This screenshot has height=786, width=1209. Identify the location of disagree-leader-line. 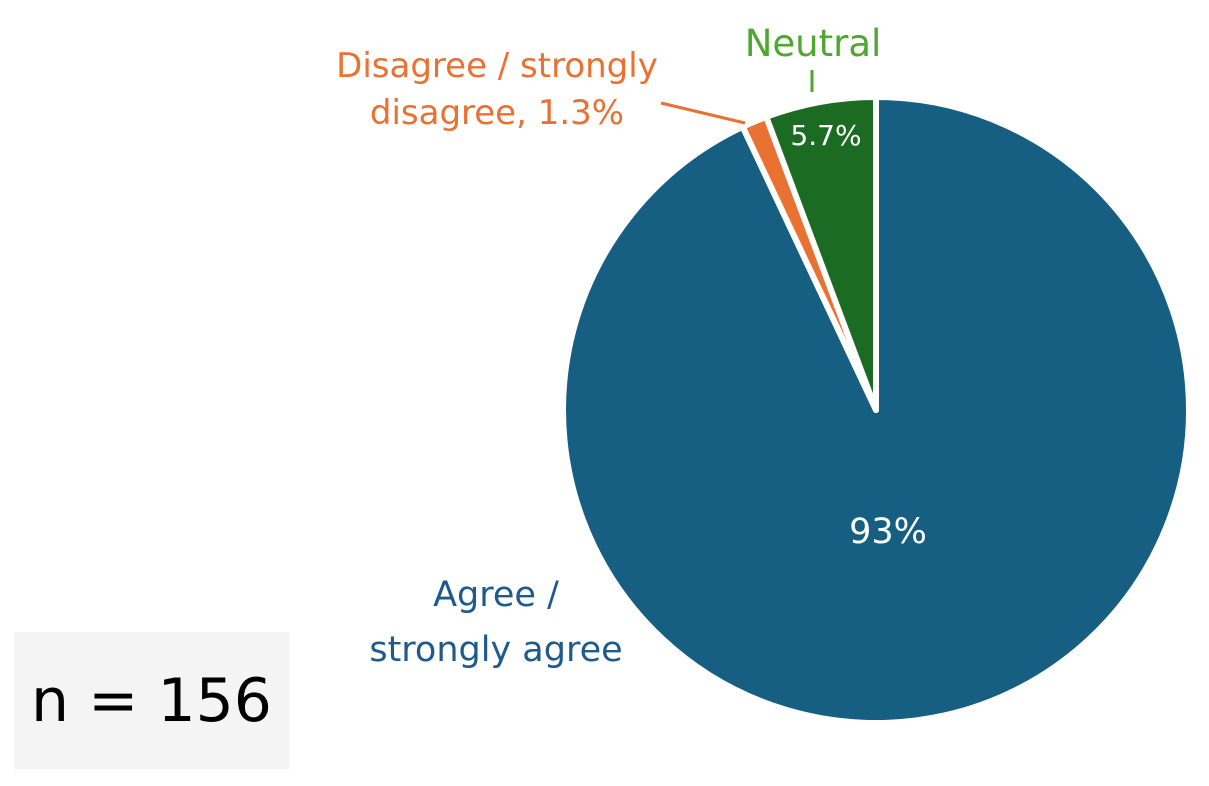
(703, 113).